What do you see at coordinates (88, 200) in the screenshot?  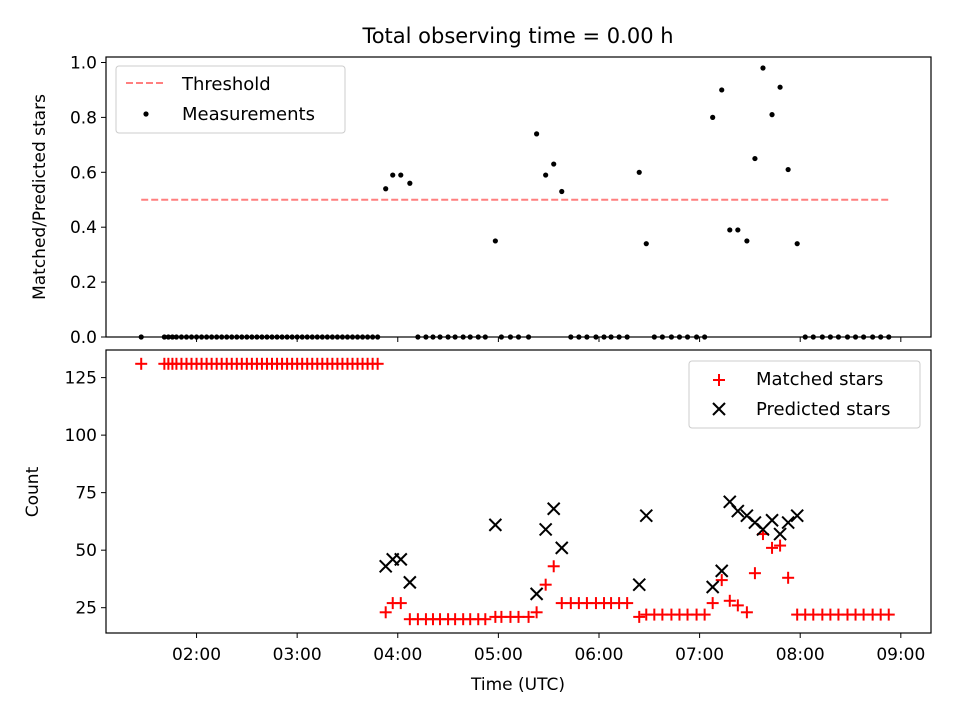 I see `top-yticks: 0.0 0.2 0.4 0.6 0.8 1.0` at bounding box center [88, 200].